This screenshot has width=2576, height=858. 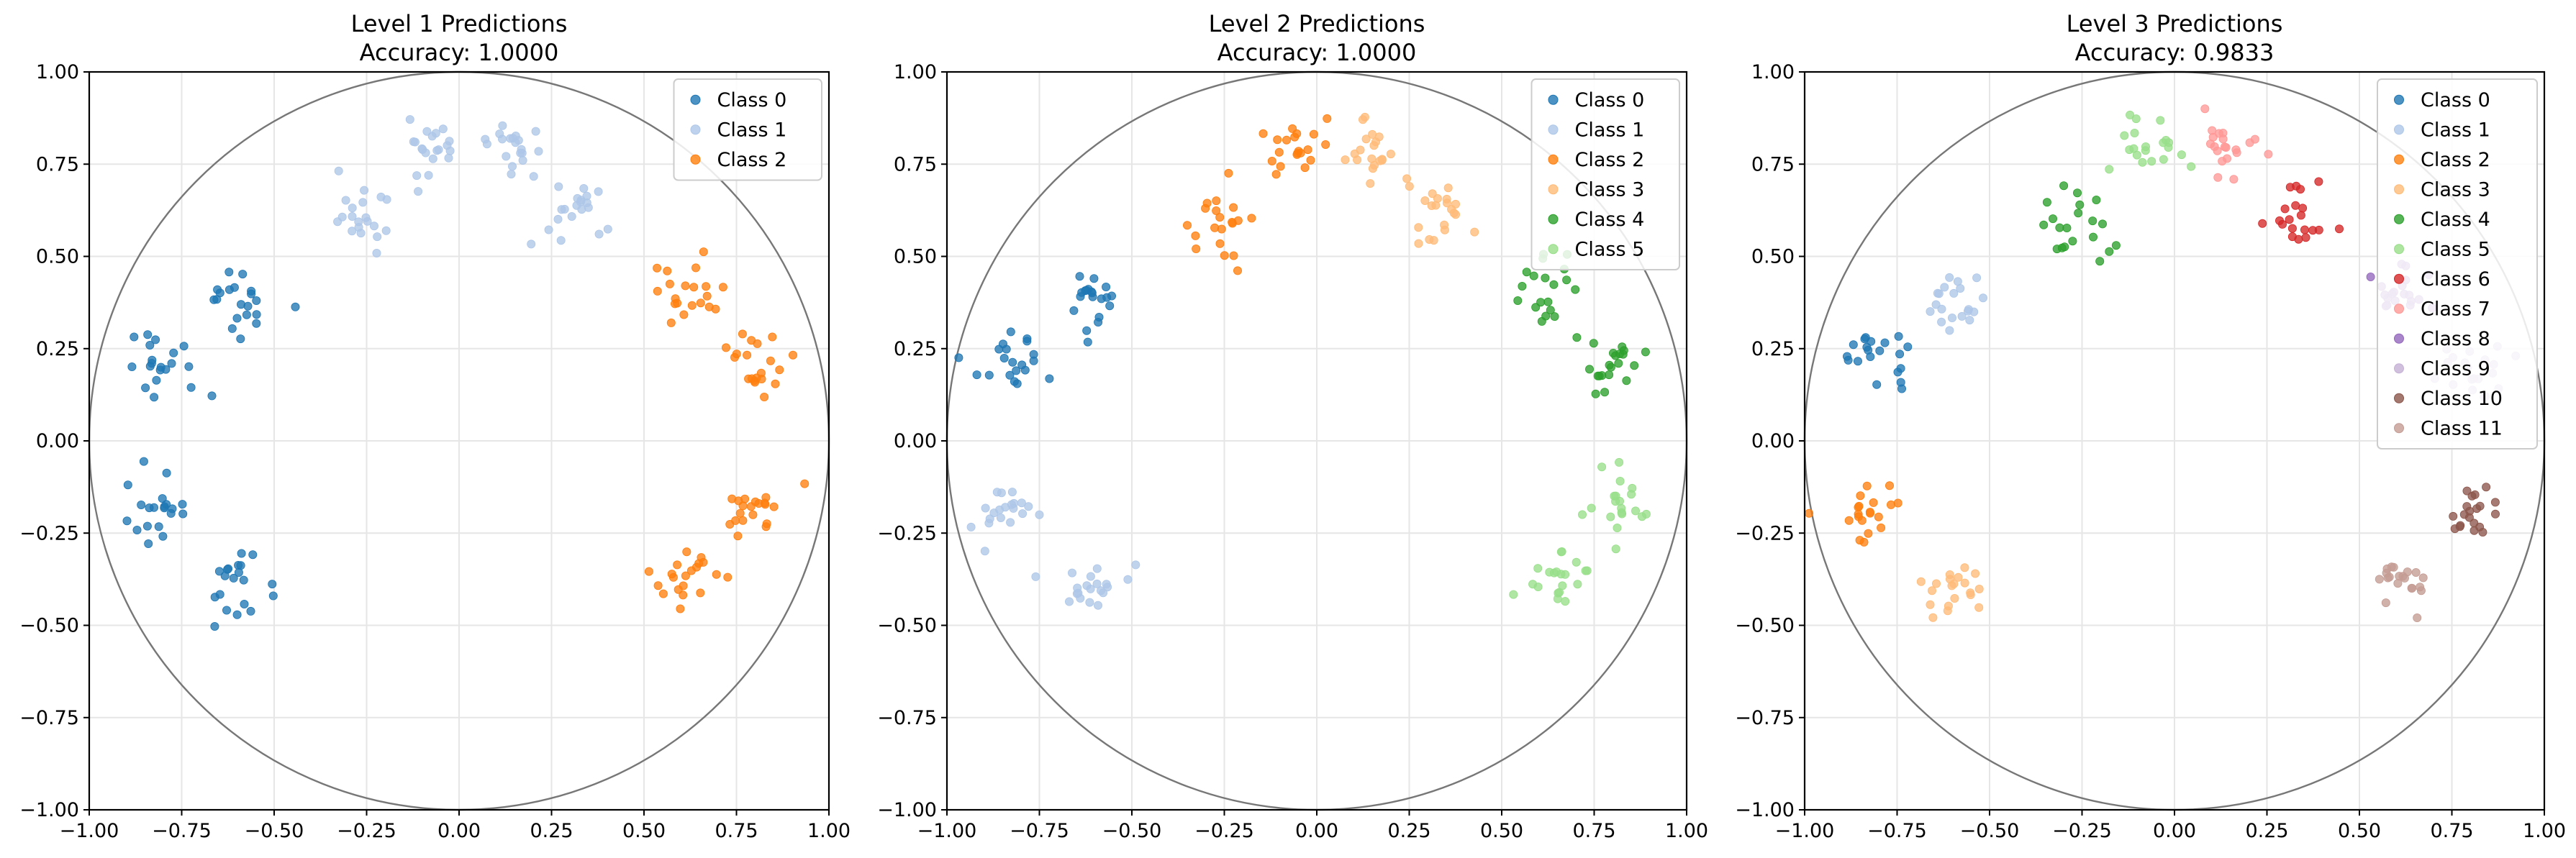 I want to click on y-tick-label: 0.25, so click(x=1773, y=349).